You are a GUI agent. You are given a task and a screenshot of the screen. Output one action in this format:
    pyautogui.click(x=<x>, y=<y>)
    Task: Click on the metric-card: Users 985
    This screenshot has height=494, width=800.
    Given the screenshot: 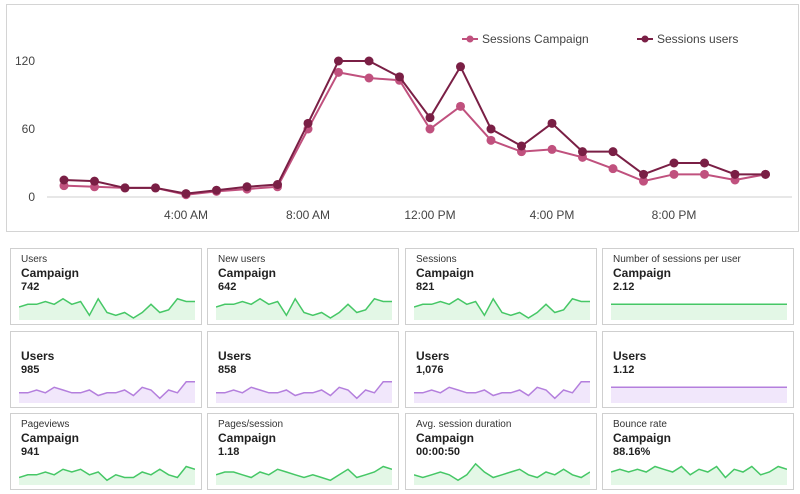 What is the action you would take?
    pyautogui.click(x=106, y=369)
    